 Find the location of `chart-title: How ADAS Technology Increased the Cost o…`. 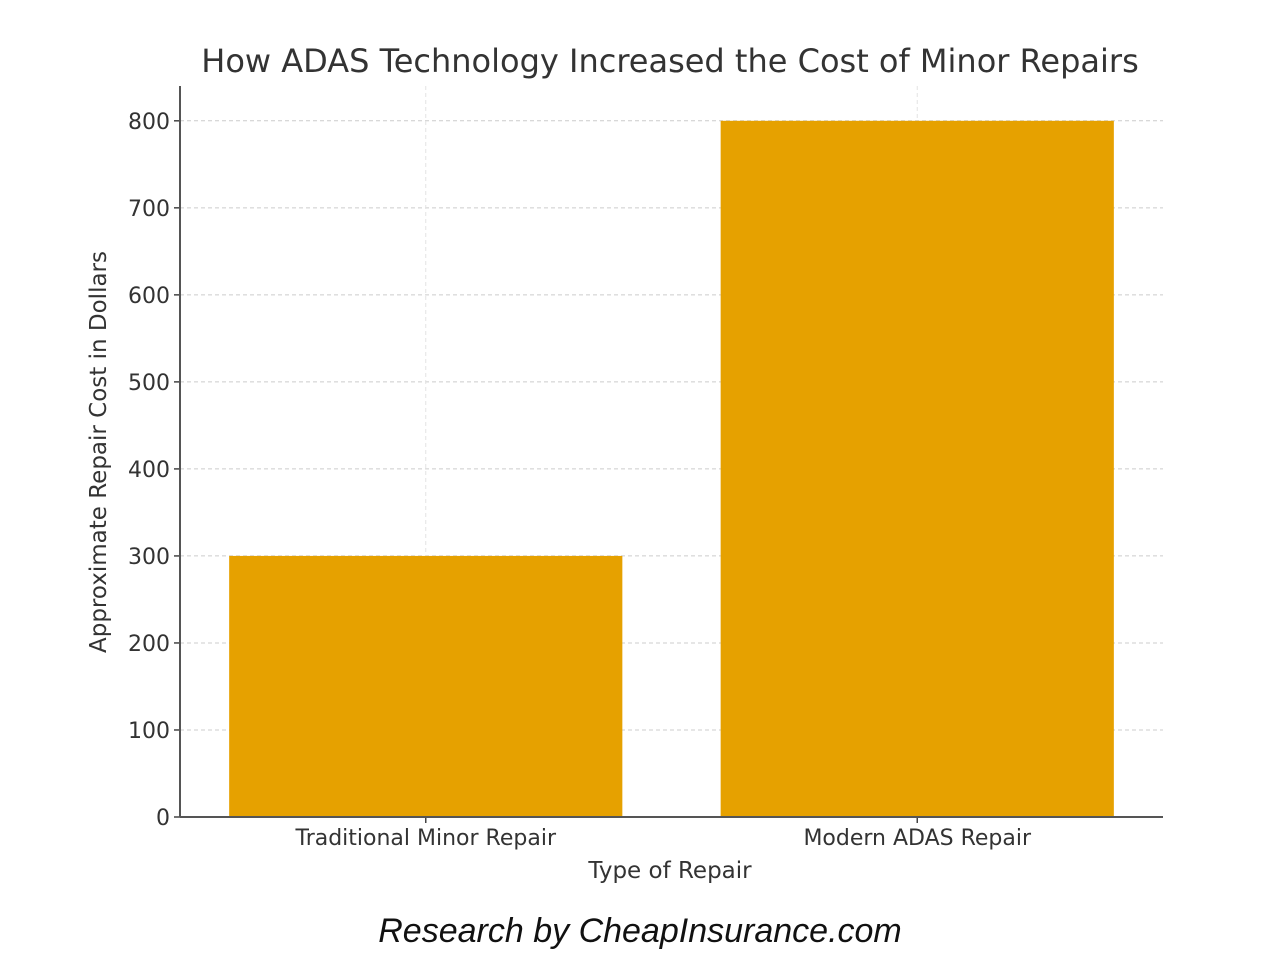

chart-title: How ADAS Technology Increased the Cost o… is located at coordinates (669, 61).